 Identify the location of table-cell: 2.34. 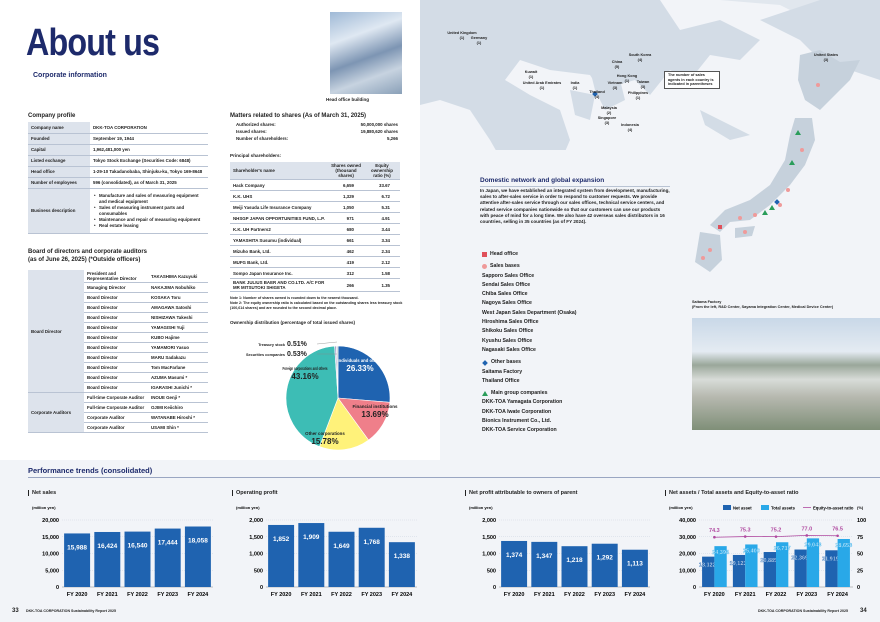
(382, 251).